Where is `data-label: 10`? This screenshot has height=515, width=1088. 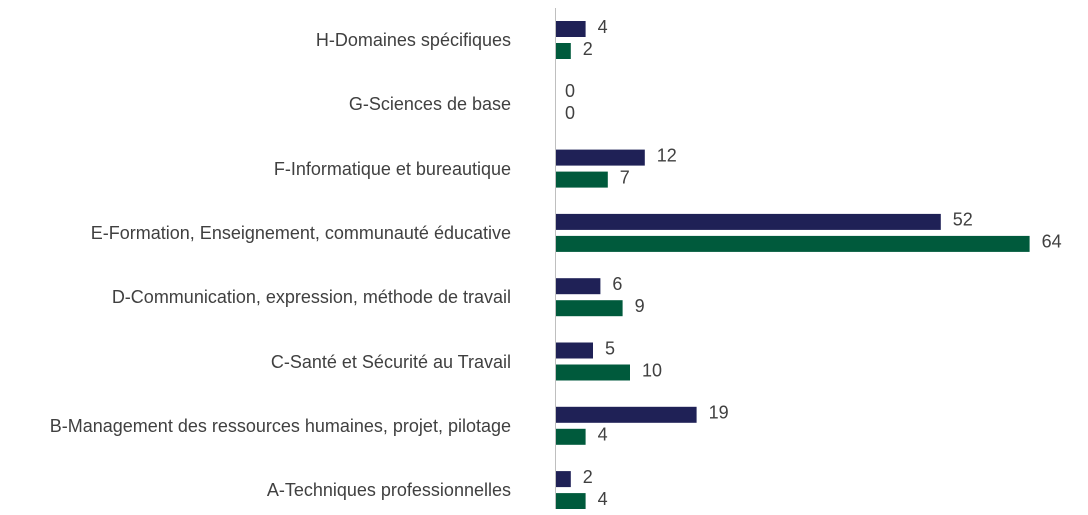 data-label: 10 is located at coordinates (652, 370).